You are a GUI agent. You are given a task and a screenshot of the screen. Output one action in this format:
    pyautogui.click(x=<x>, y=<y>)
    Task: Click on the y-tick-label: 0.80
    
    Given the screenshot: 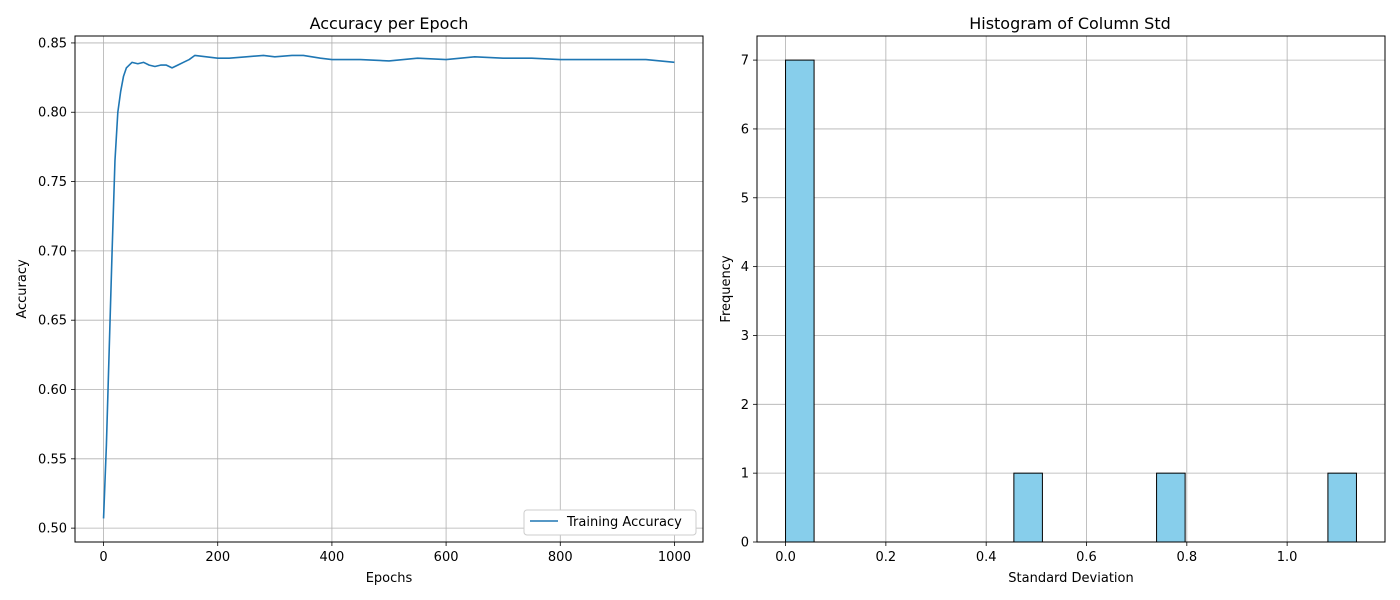 What is the action you would take?
    pyautogui.click(x=52, y=113)
    